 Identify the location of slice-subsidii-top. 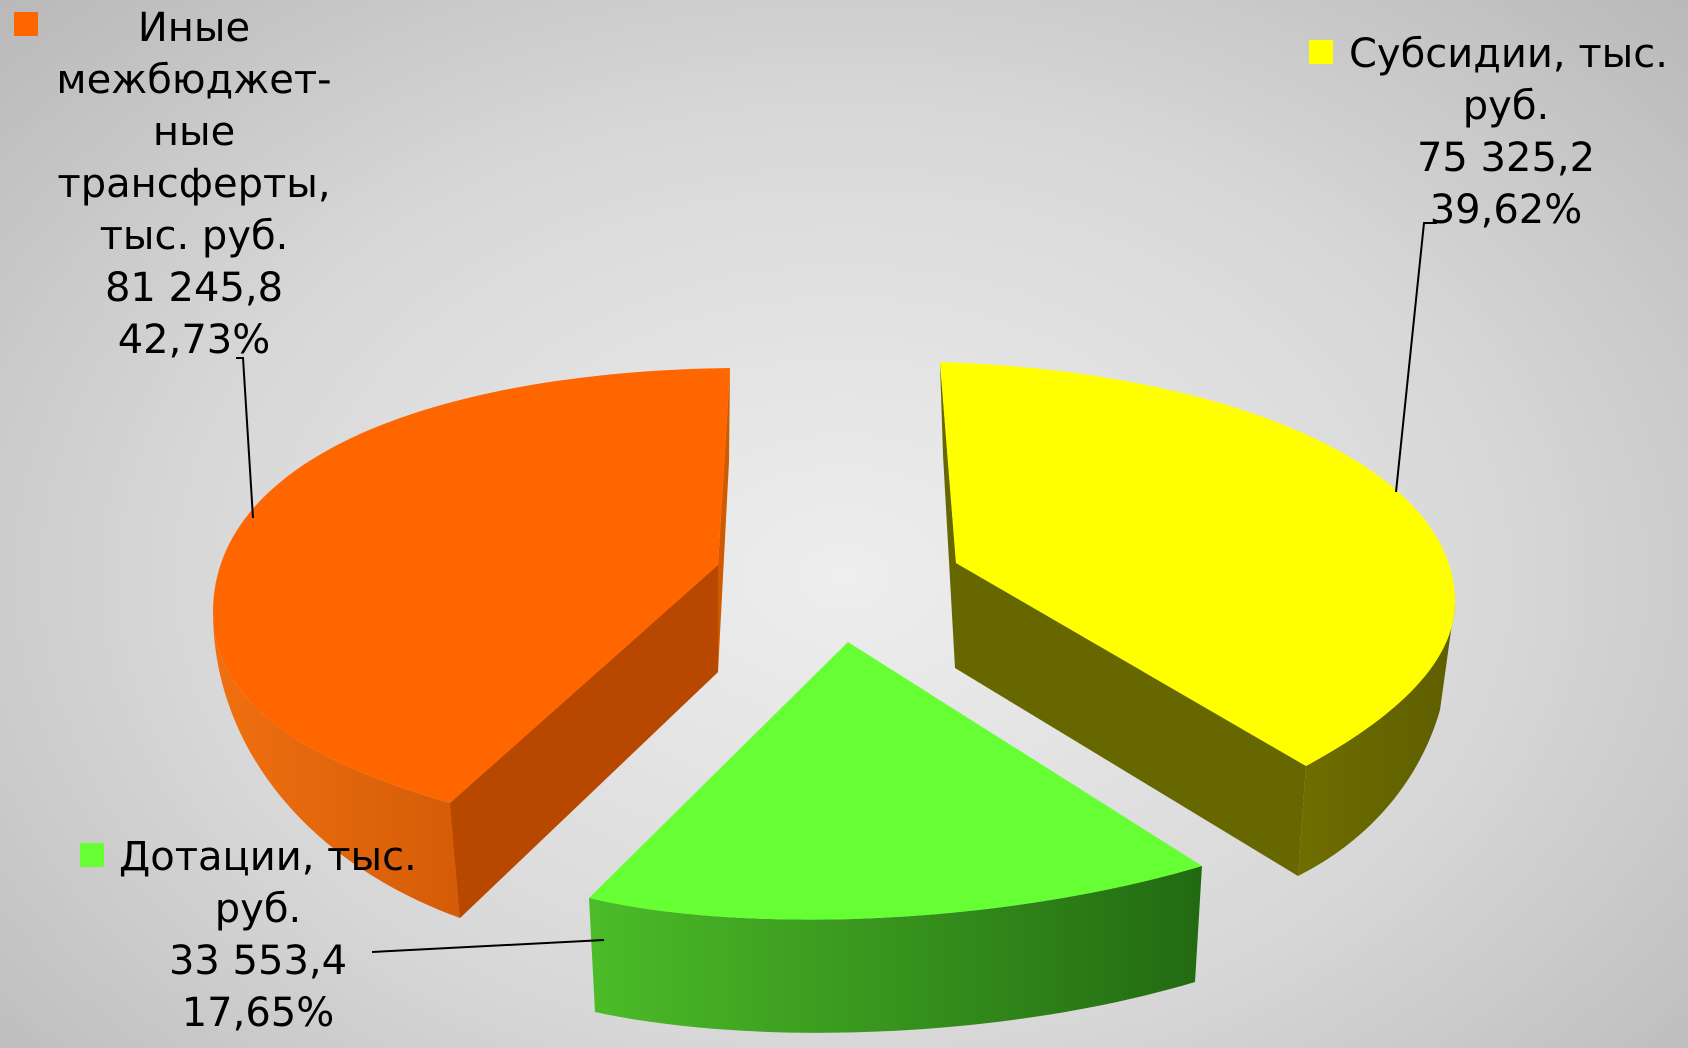
(1197, 564).